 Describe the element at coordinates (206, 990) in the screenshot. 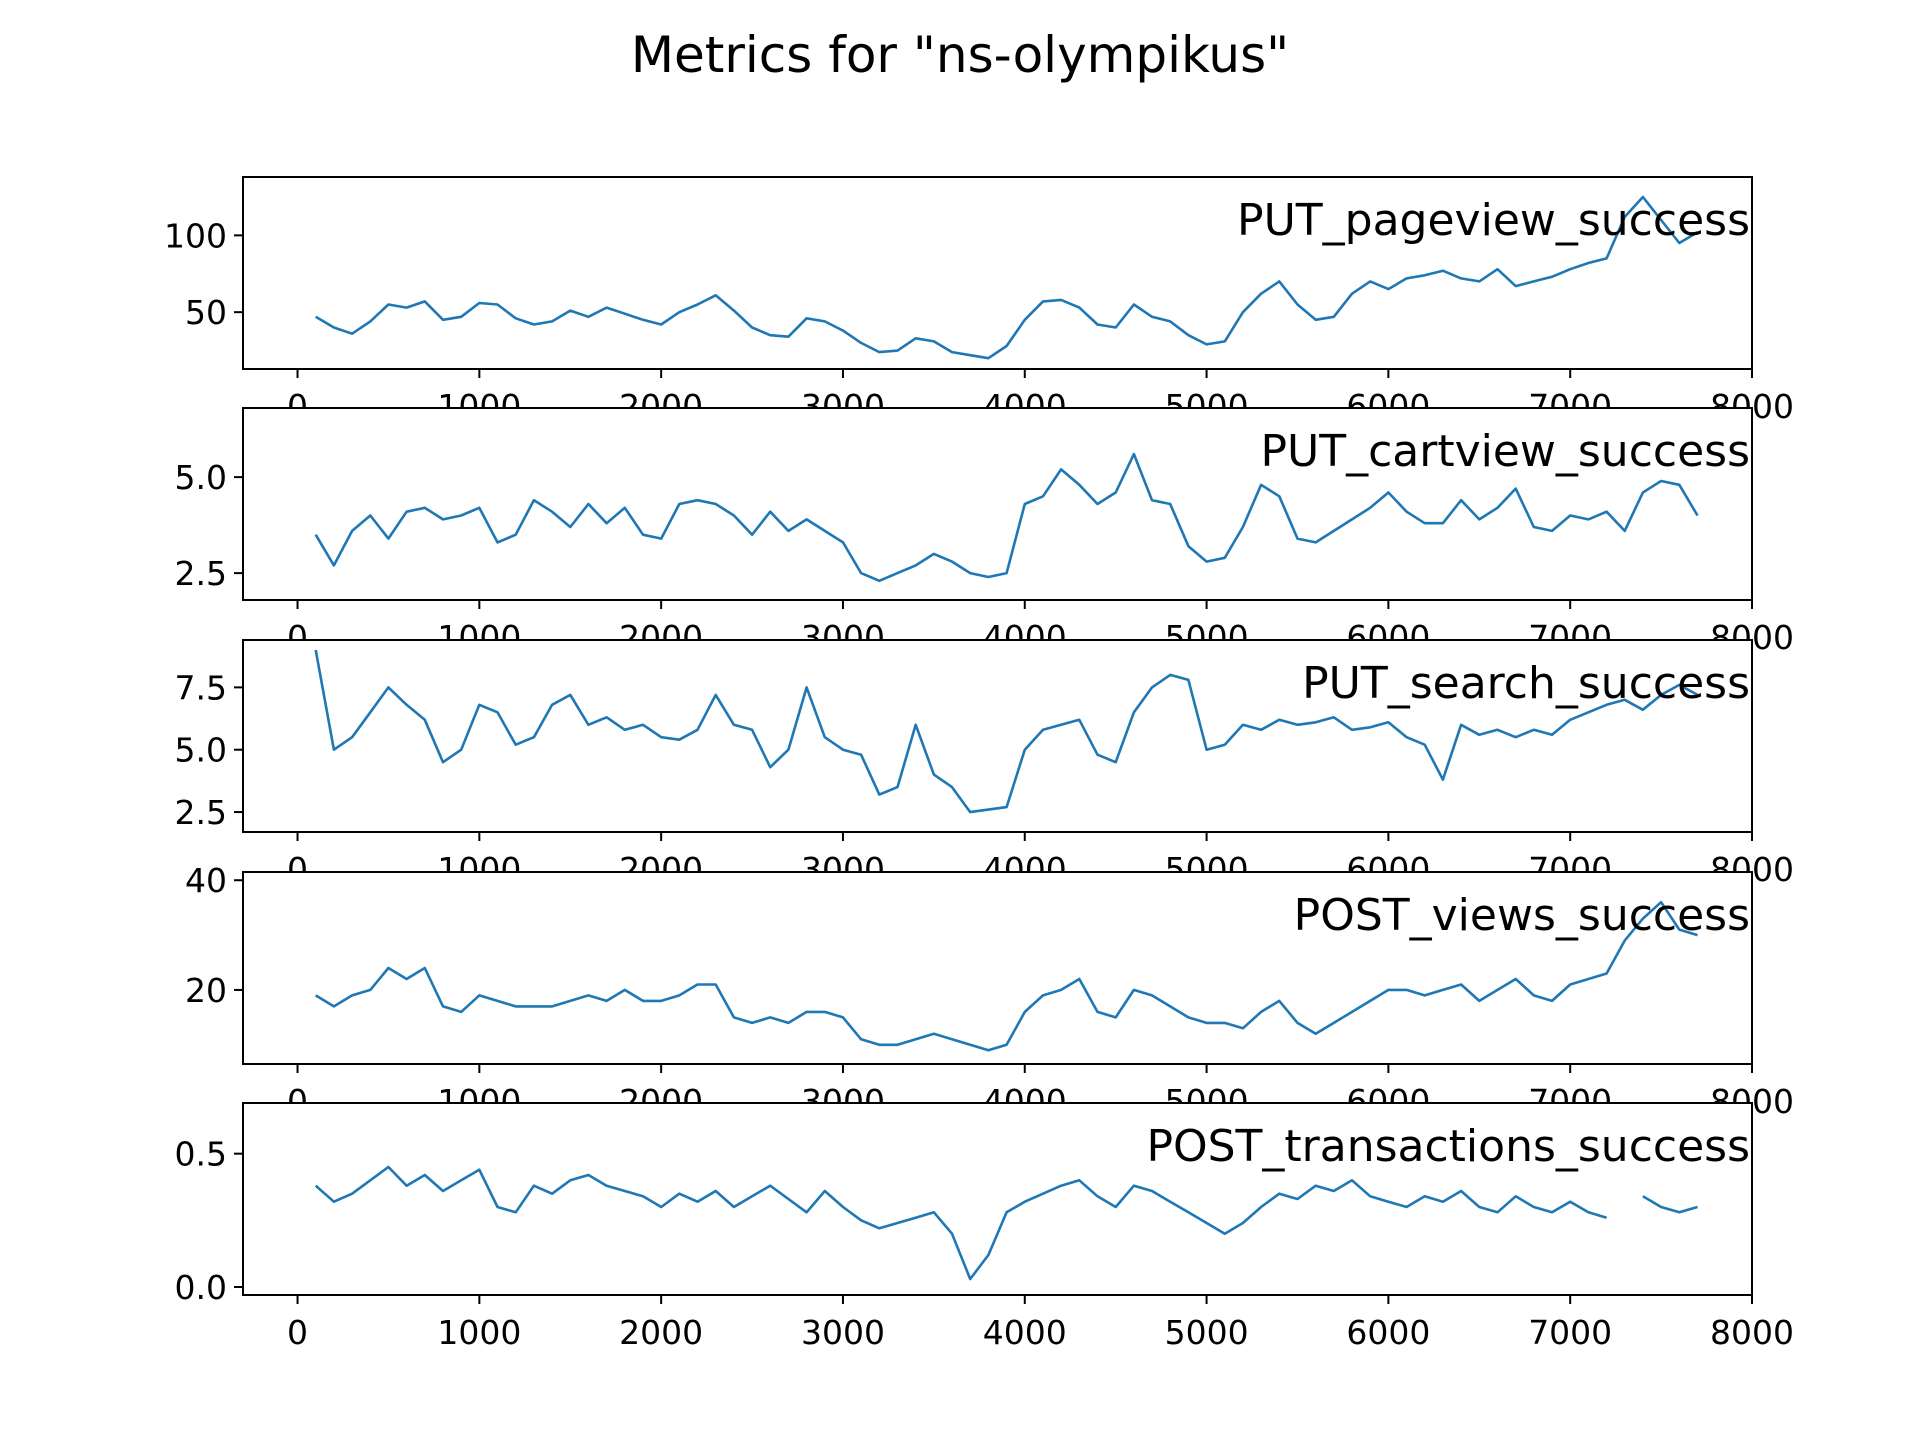

I see `y-tick-label: 20` at that location.